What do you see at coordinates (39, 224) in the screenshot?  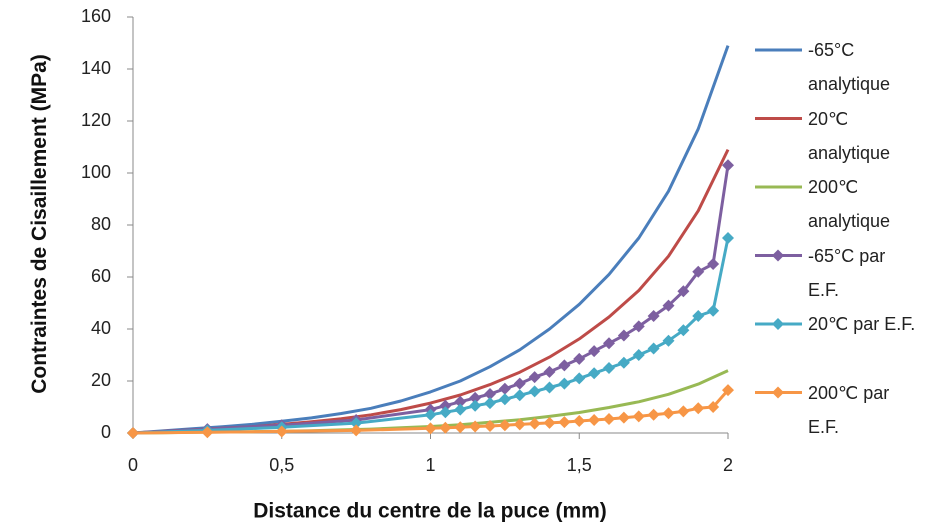 I see `y-axis-title: Contraintes de Cisaillement (MPa)` at bounding box center [39, 224].